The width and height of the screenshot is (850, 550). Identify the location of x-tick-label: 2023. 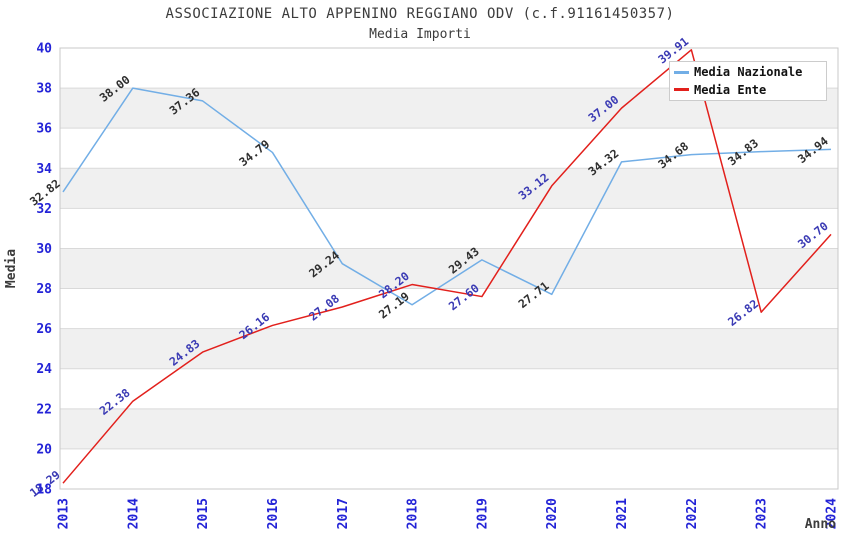
(762, 513).